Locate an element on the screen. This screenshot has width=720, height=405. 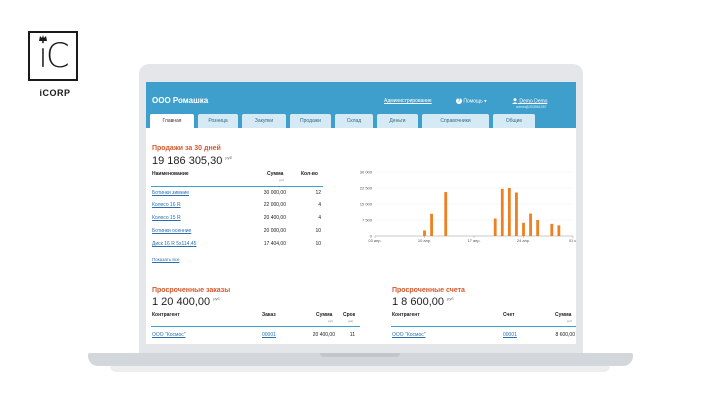
brand-caption: iCORP is located at coordinates (55, 93).